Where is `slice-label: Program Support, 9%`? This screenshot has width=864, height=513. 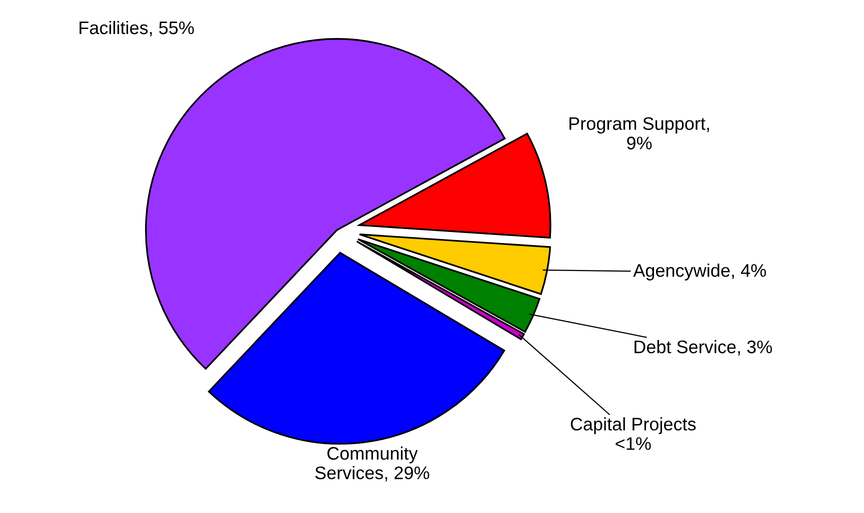
slice-label: Program Support, 9% is located at coordinates (639, 133).